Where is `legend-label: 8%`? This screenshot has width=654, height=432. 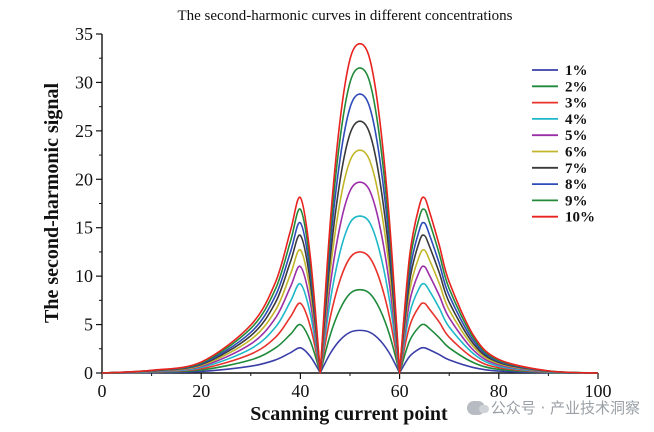
legend-label: 8% is located at coordinates (576, 185).